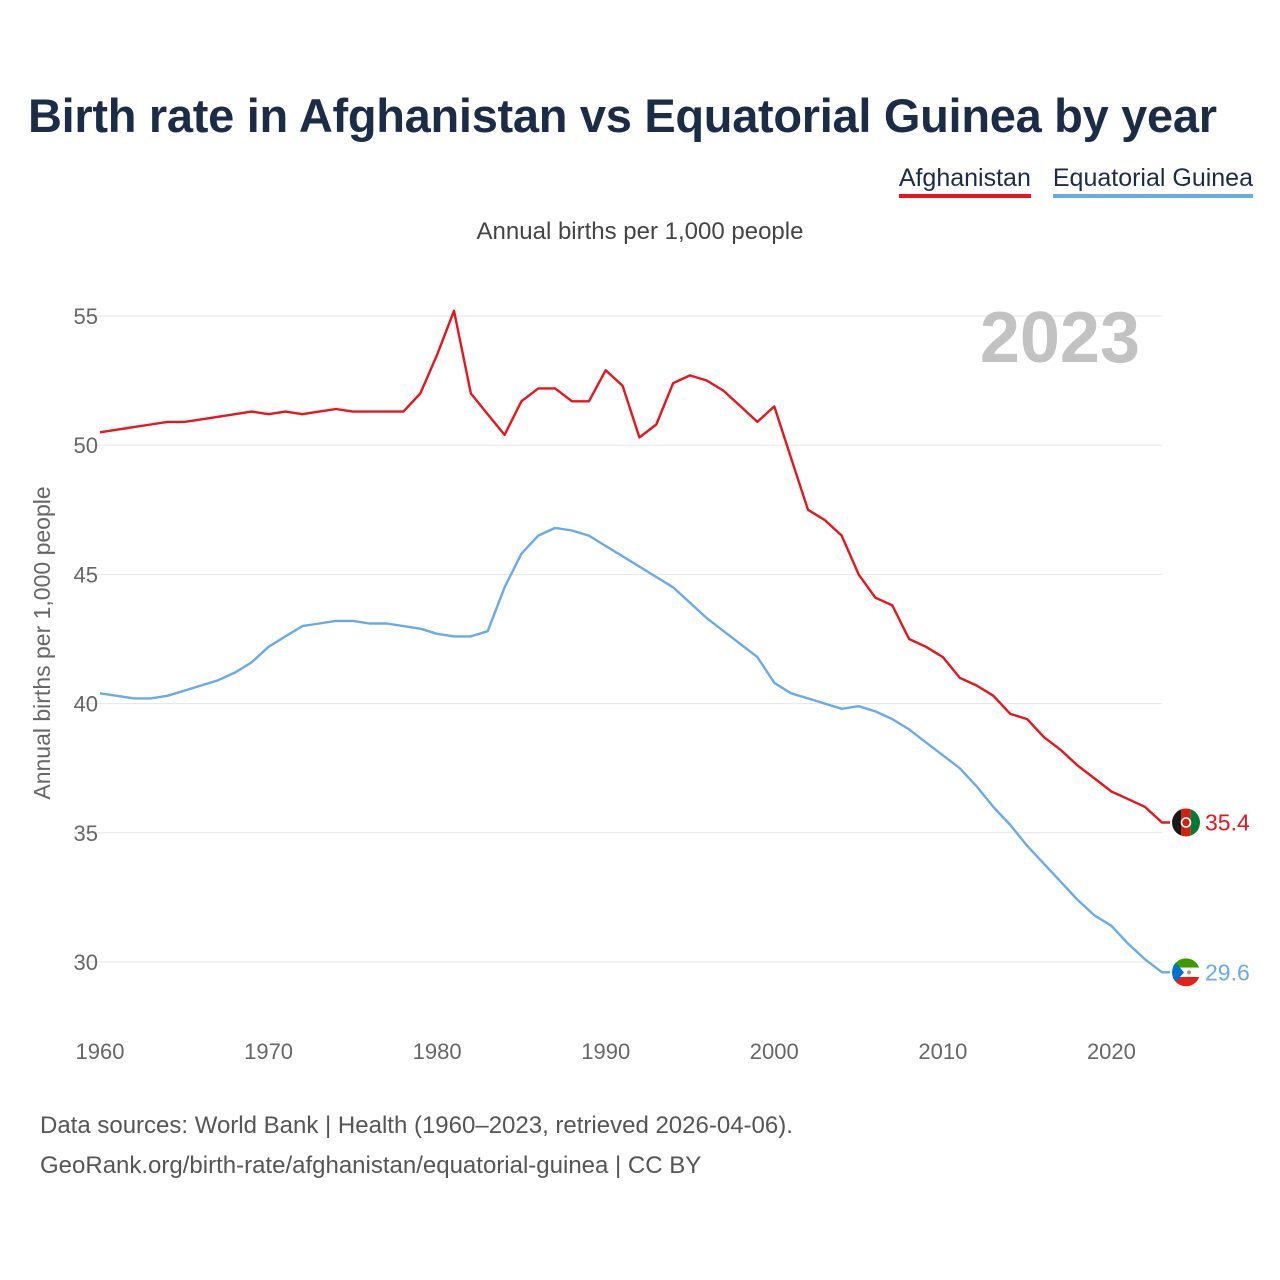 This screenshot has height=1280, width=1280. I want to click on legend-item-equatorial-guinea: Equatorial Guinea, so click(1152, 181).